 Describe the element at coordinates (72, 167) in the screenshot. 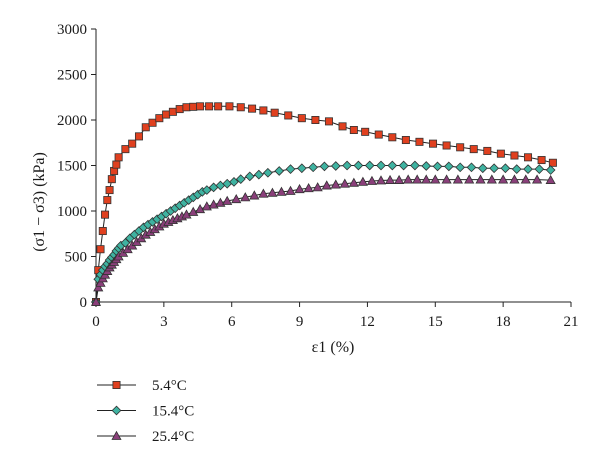

I see `y-tick-label: 1500` at that location.